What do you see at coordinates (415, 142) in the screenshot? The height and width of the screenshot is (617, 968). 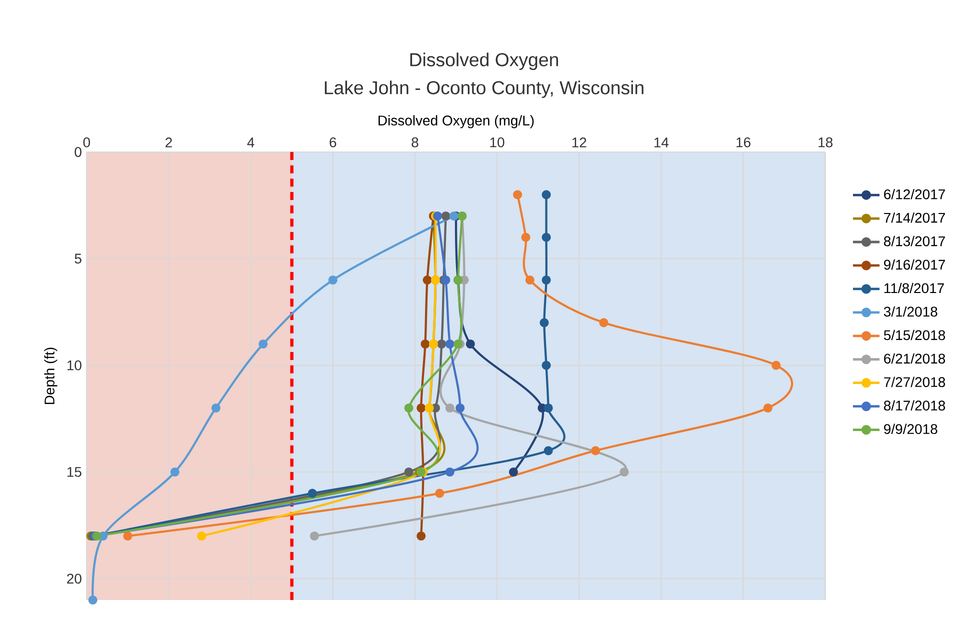 I see `x-tick-label: 8` at bounding box center [415, 142].